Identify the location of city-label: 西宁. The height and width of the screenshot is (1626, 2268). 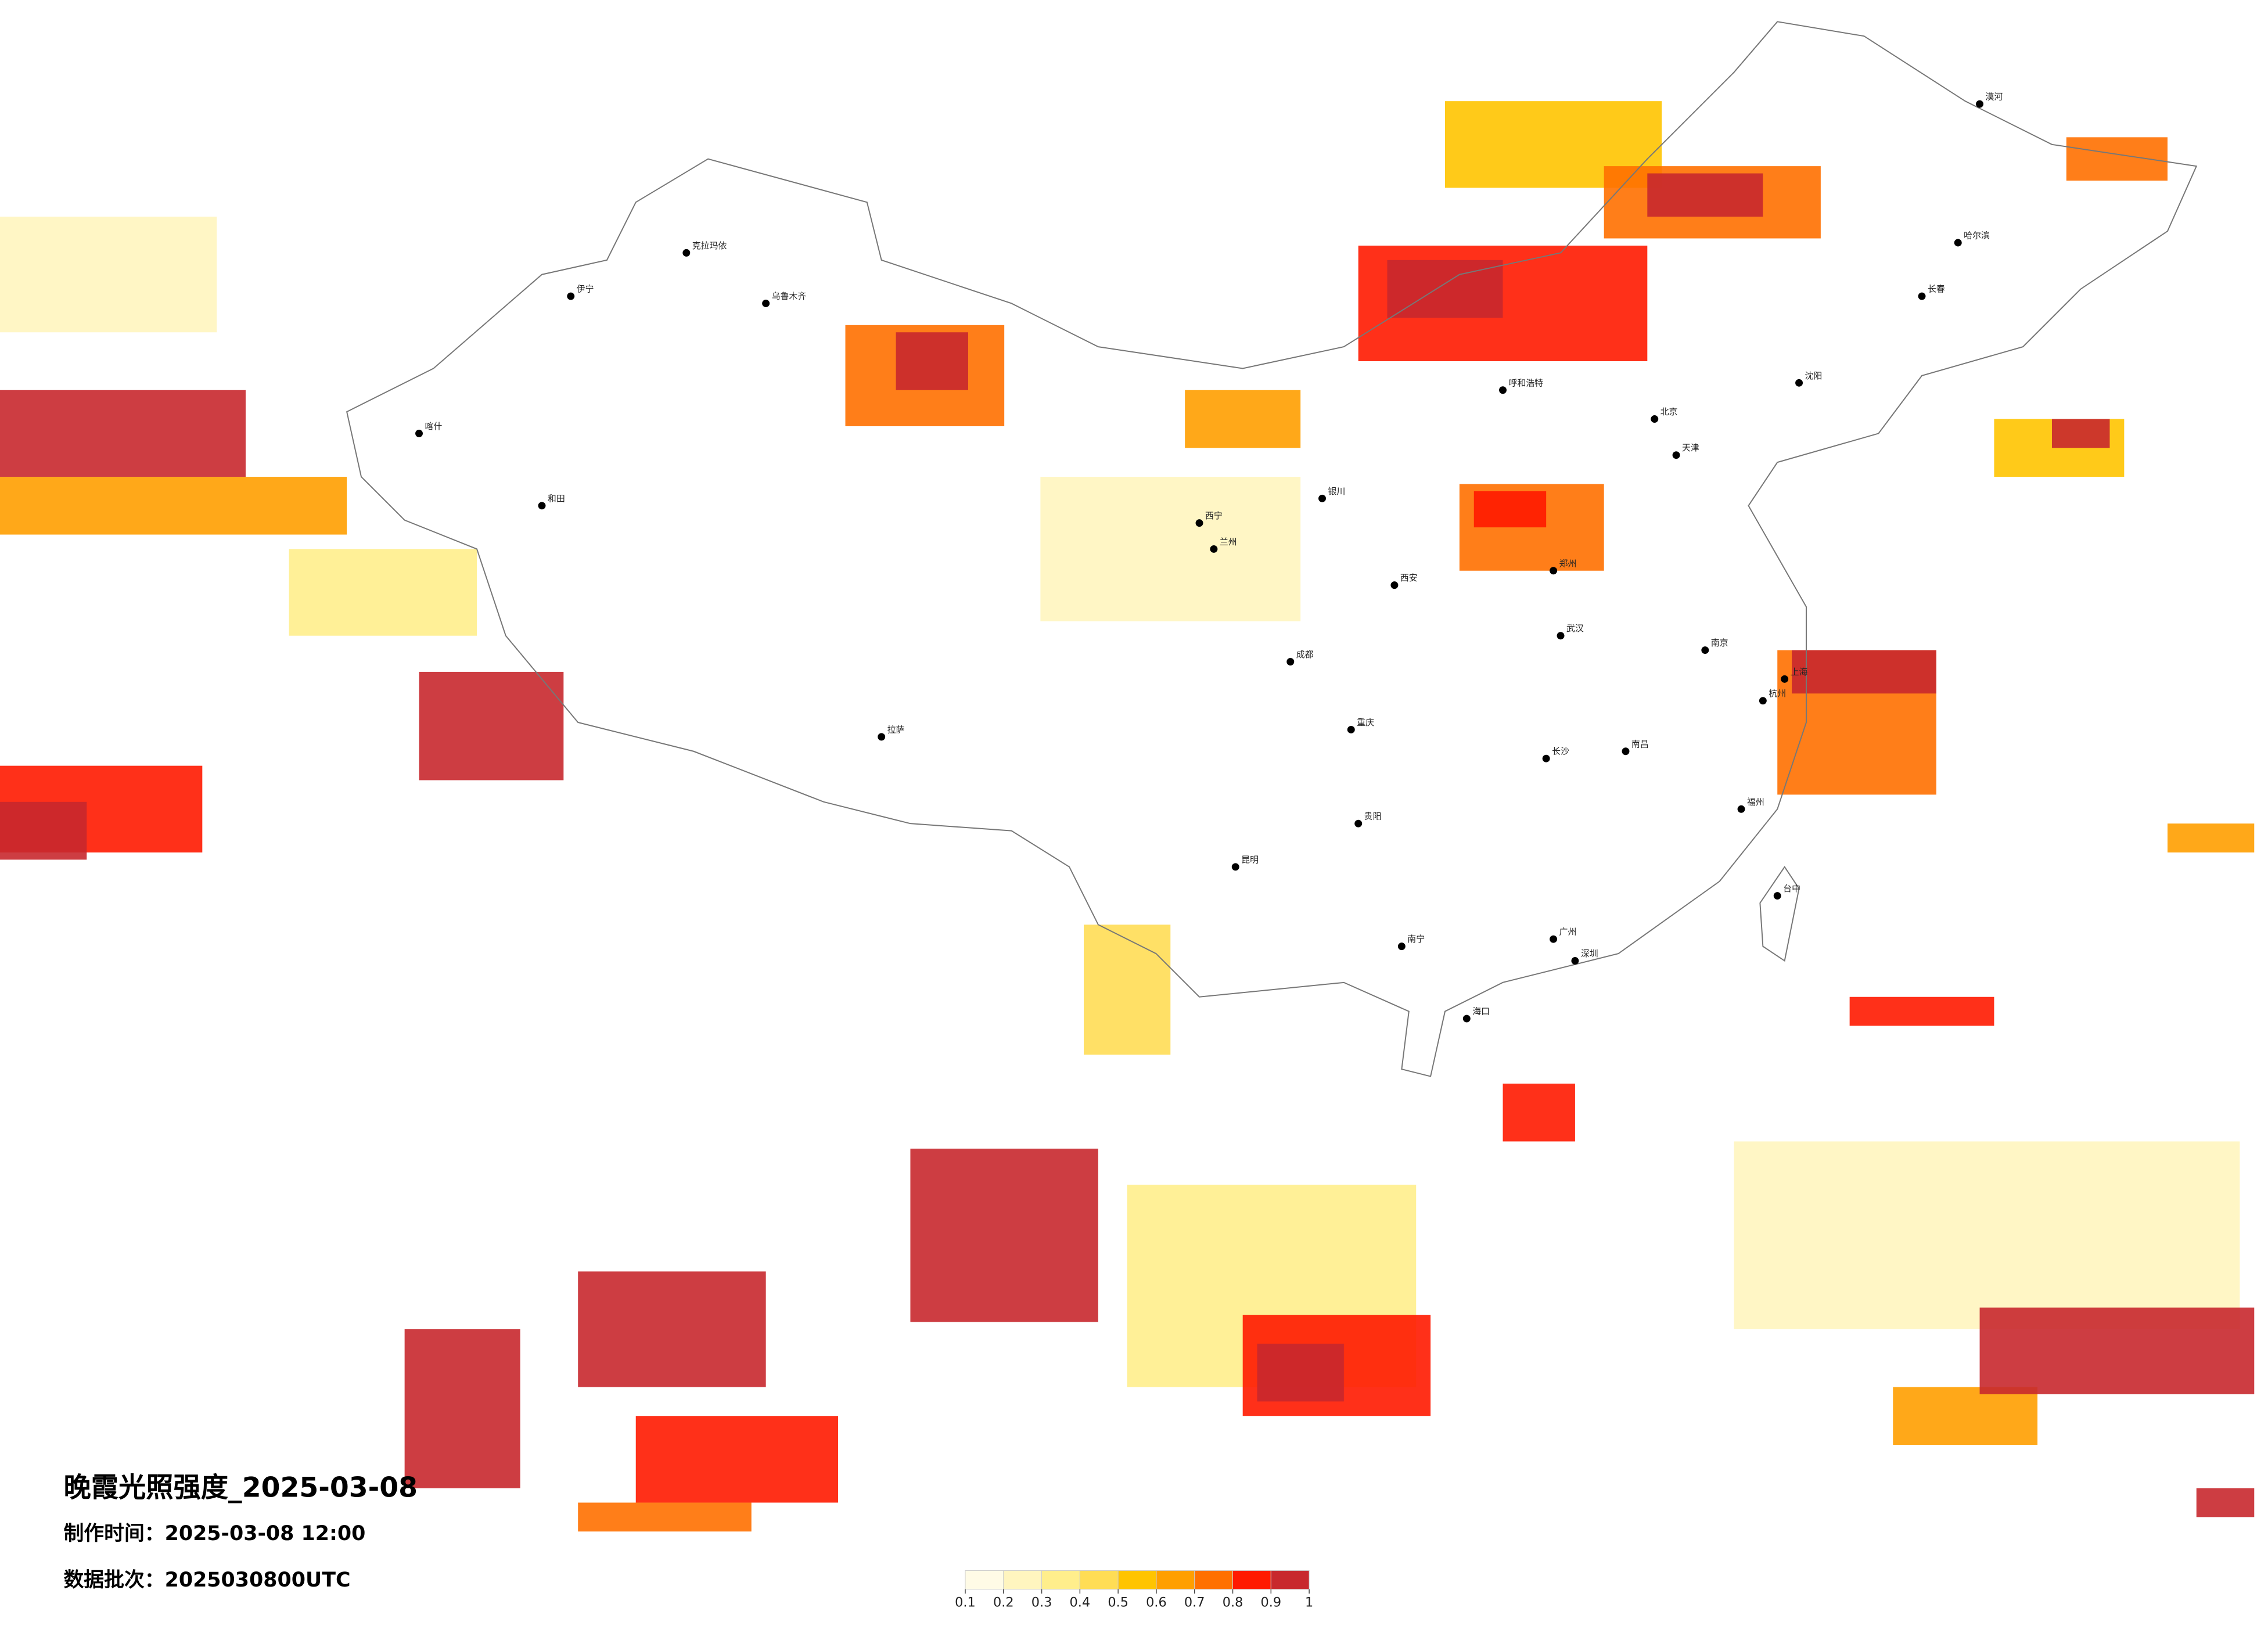
(1214, 515).